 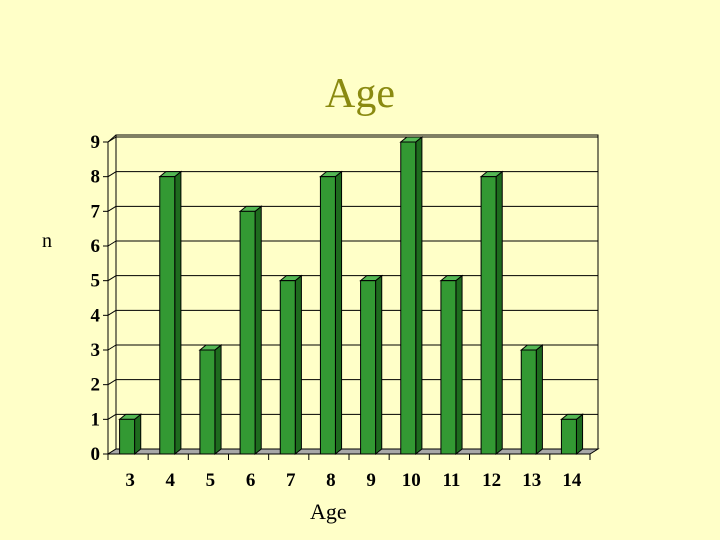 I want to click on y-tick-label: 4, so click(x=96, y=315).